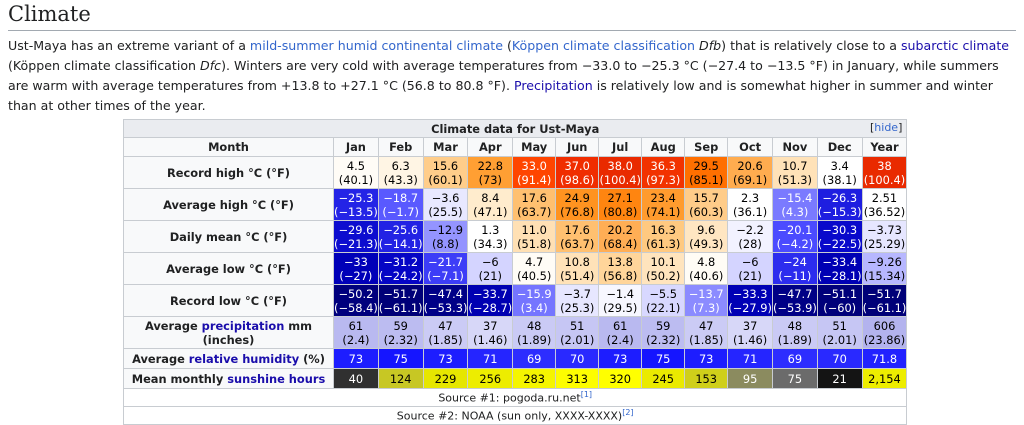 The width and height of the screenshot is (1024, 425). Describe the element at coordinates (577, 307) in the screenshot. I see `cell-value-converted: (25.3)` at that location.